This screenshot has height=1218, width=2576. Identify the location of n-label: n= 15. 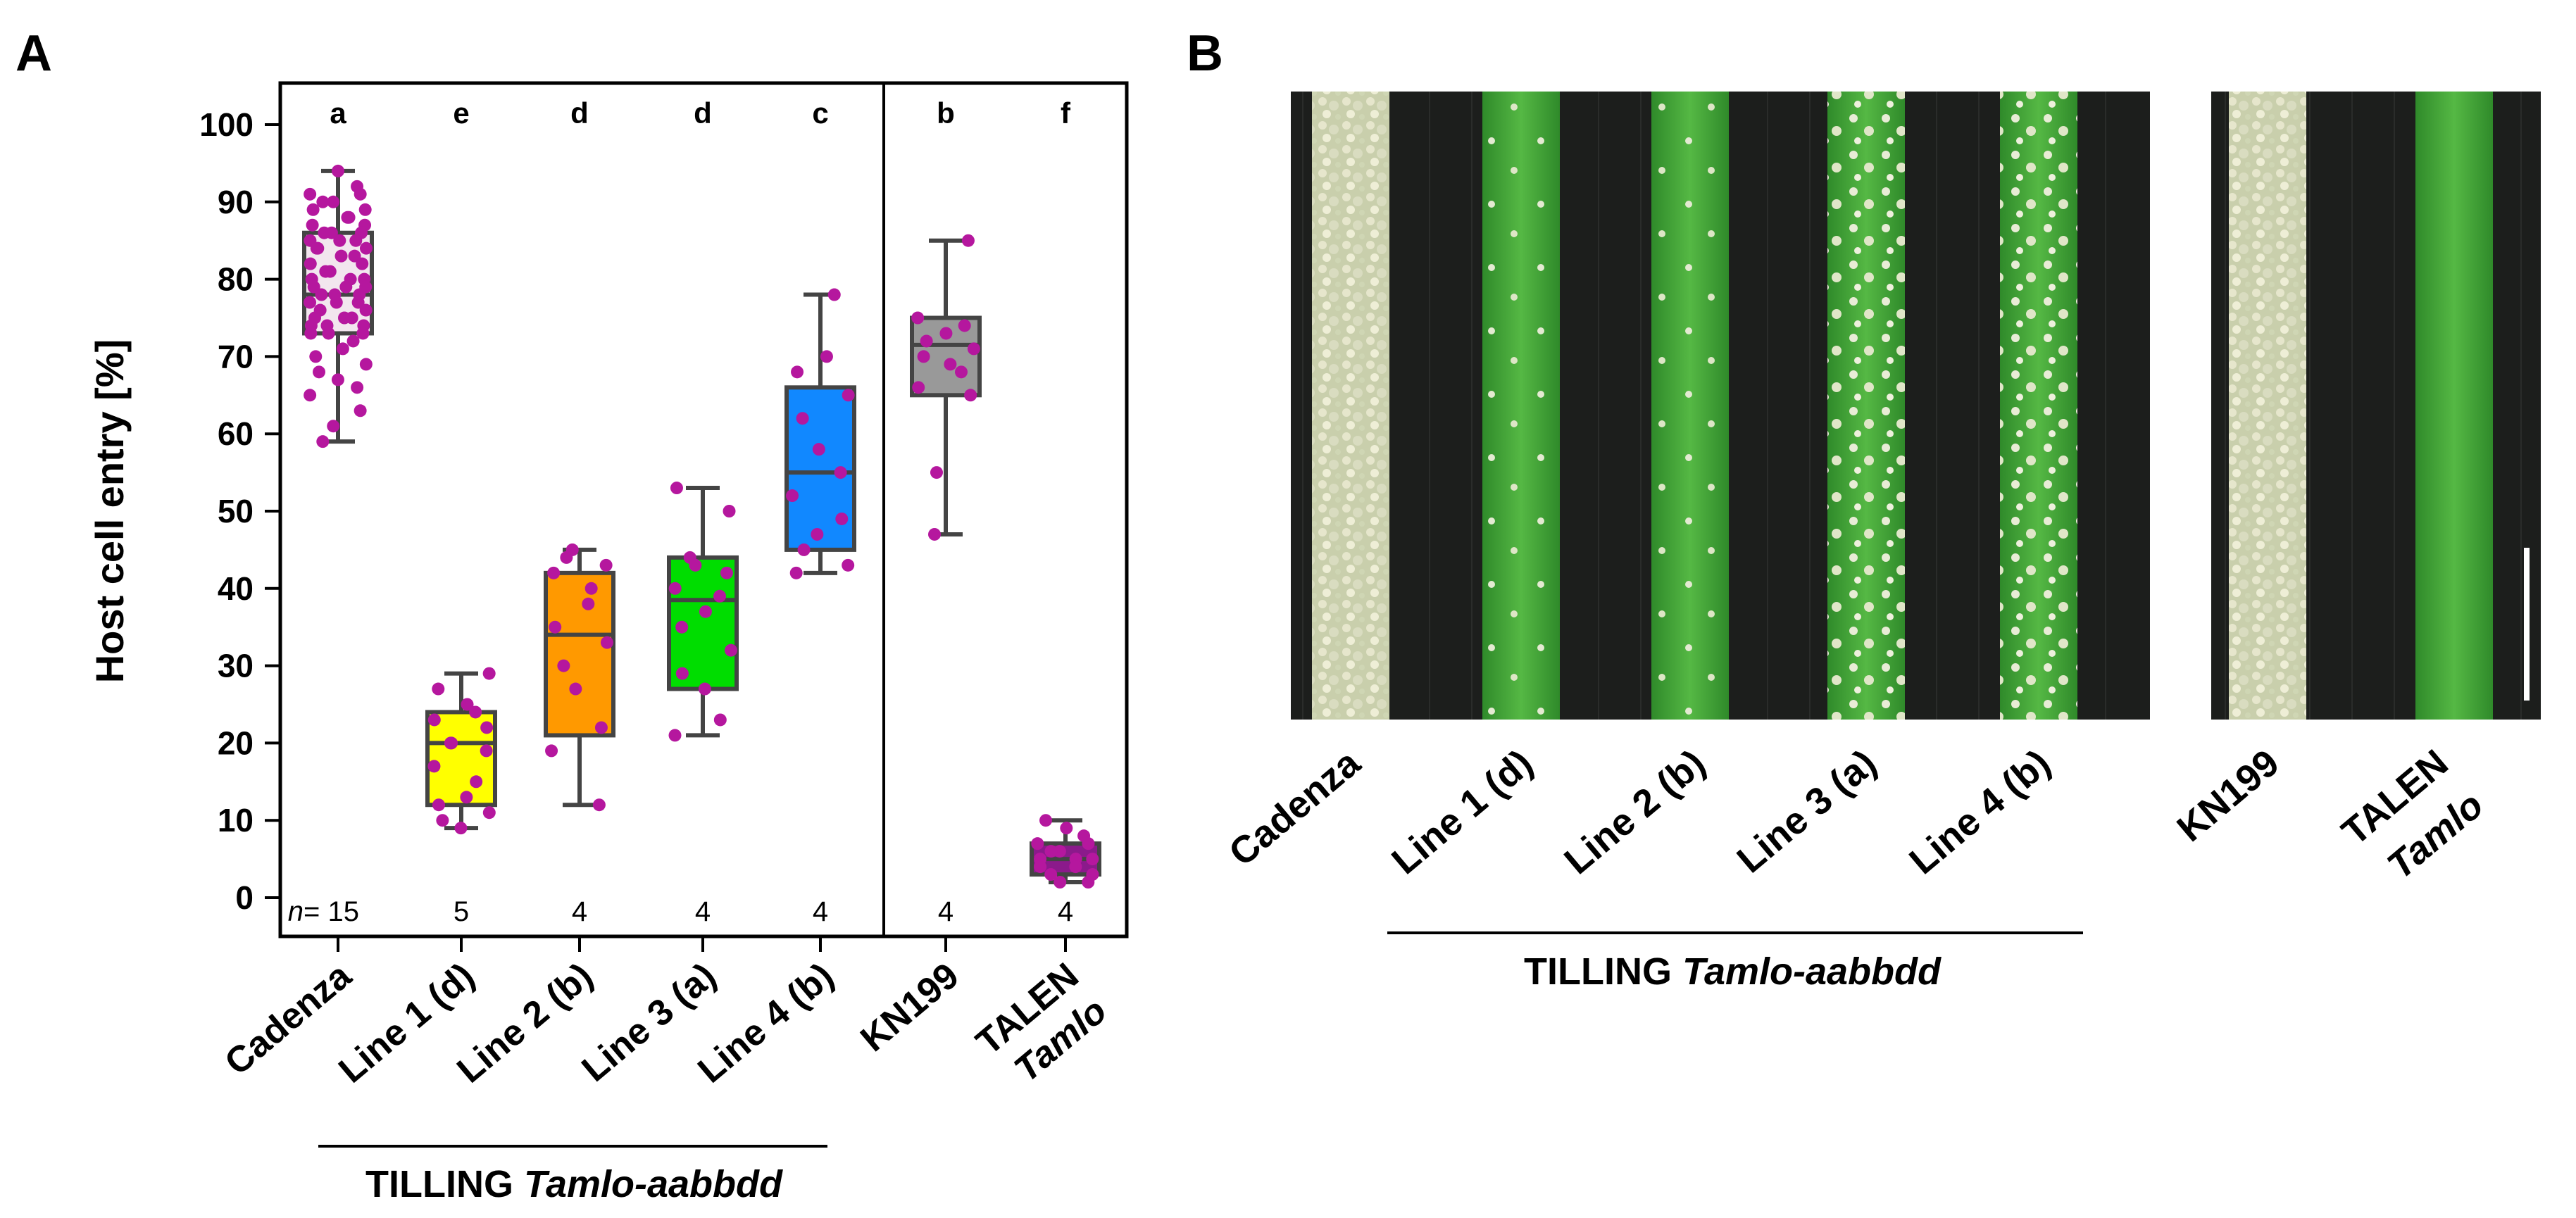
(323, 911).